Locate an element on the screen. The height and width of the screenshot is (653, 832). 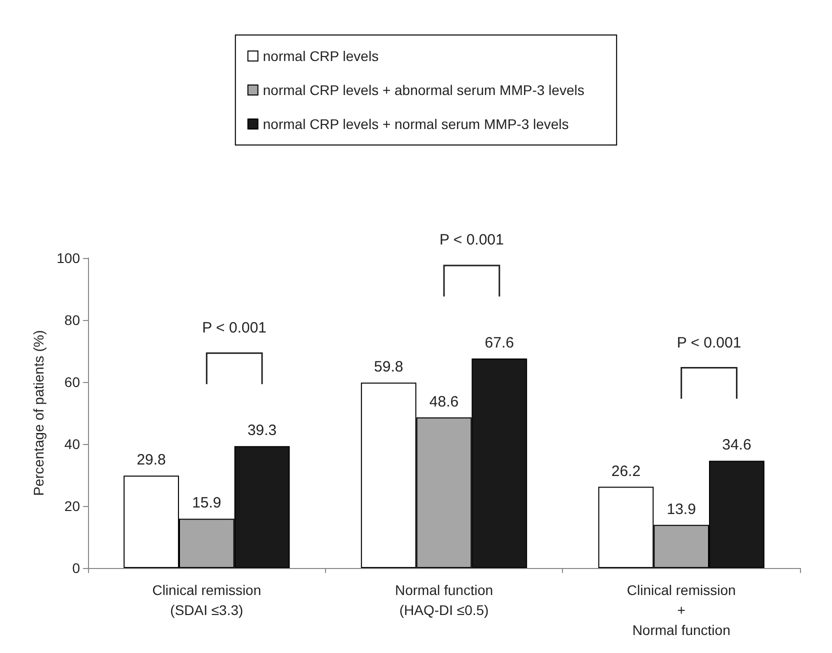
y-tick-label: 60 is located at coordinates (72, 382).